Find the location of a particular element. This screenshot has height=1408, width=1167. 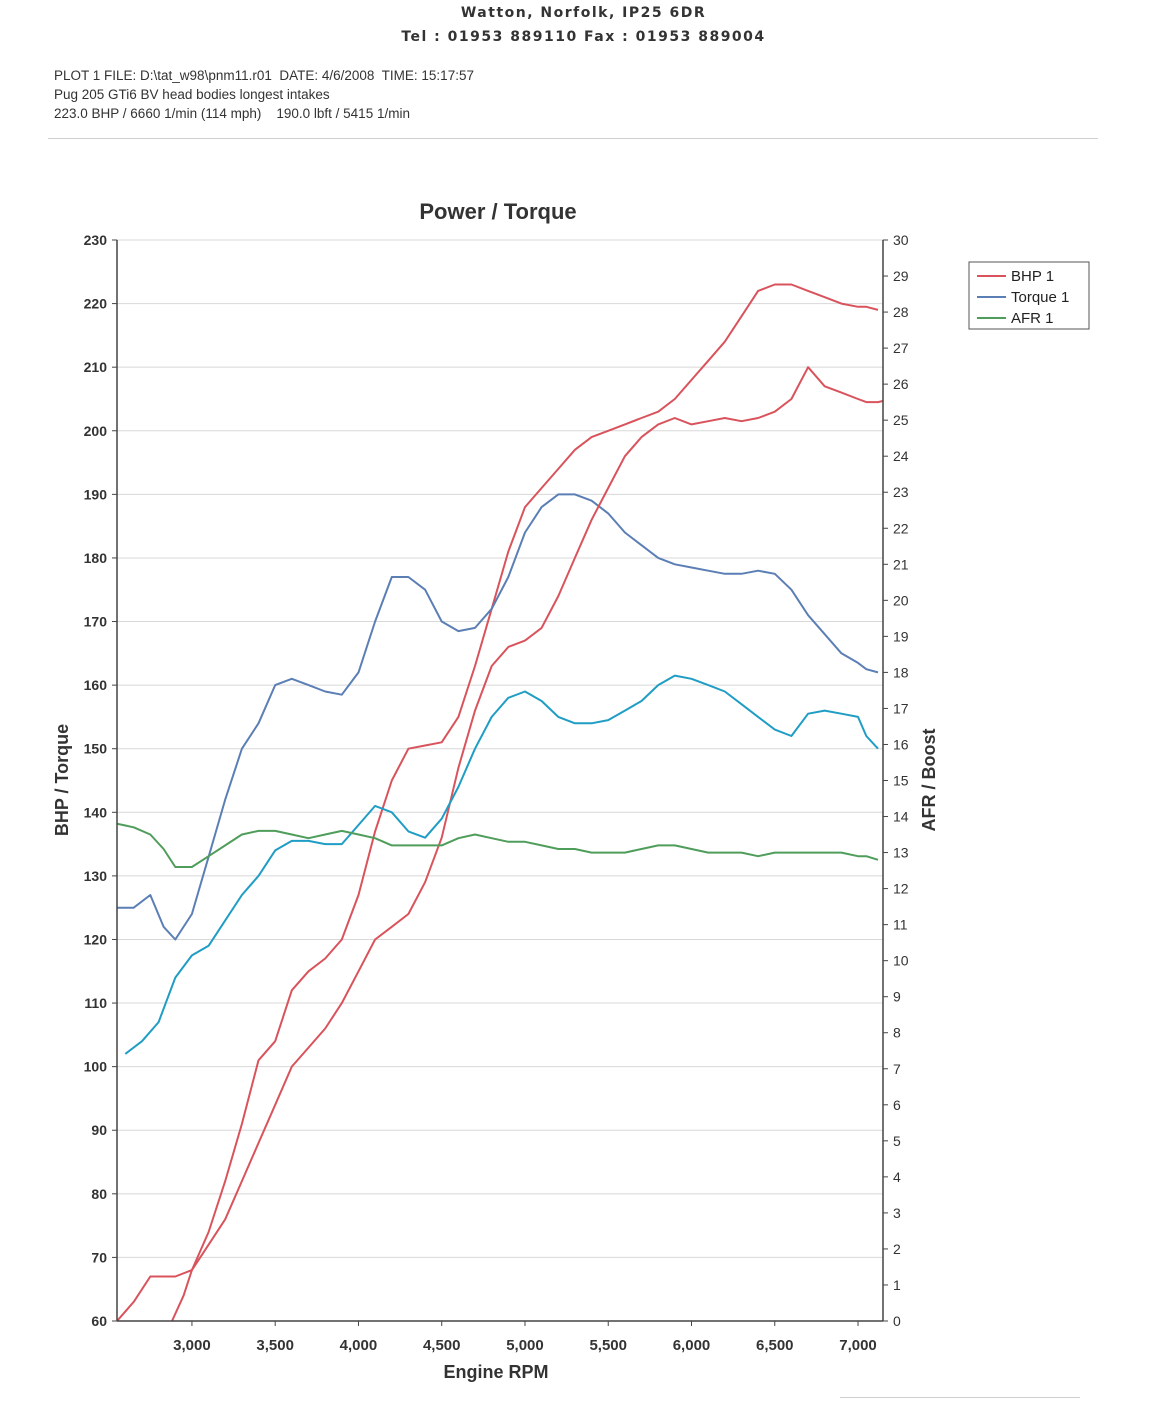

y-tick-label: 230 is located at coordinates (96, 240).